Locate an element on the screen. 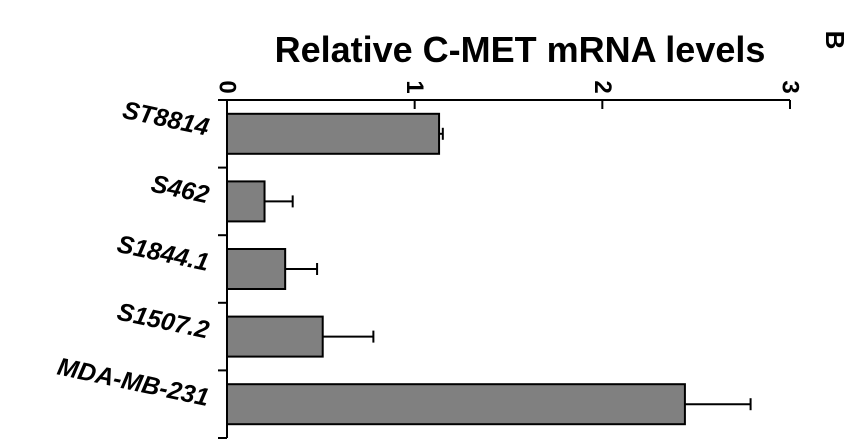  category-label-1: S462 is located at coordinates (180, 190).